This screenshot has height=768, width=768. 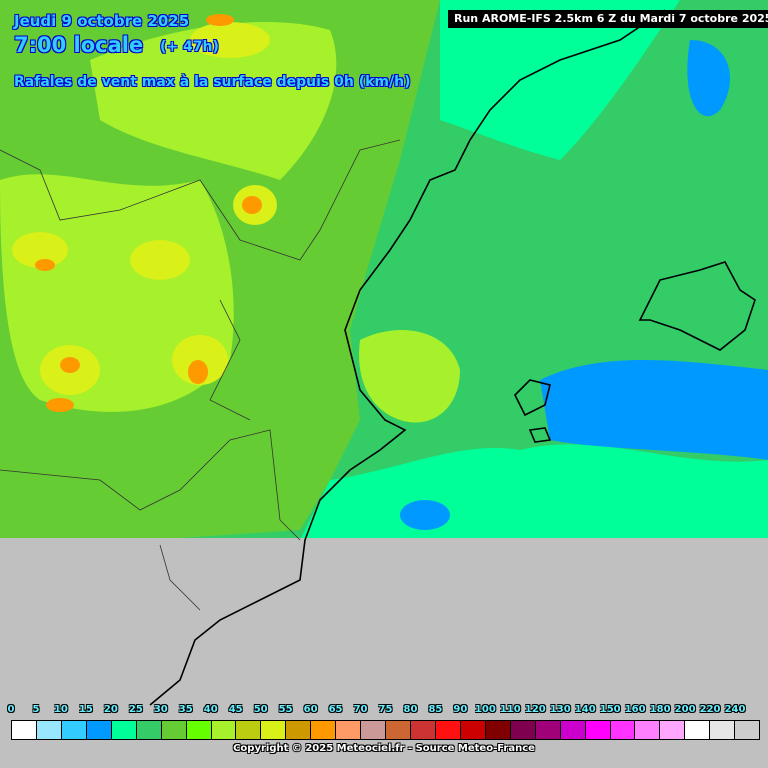 What do you see at coordinates (335, 709) in the screenshot?
I see `legend-label: 65` at bounding box center [335, 709].